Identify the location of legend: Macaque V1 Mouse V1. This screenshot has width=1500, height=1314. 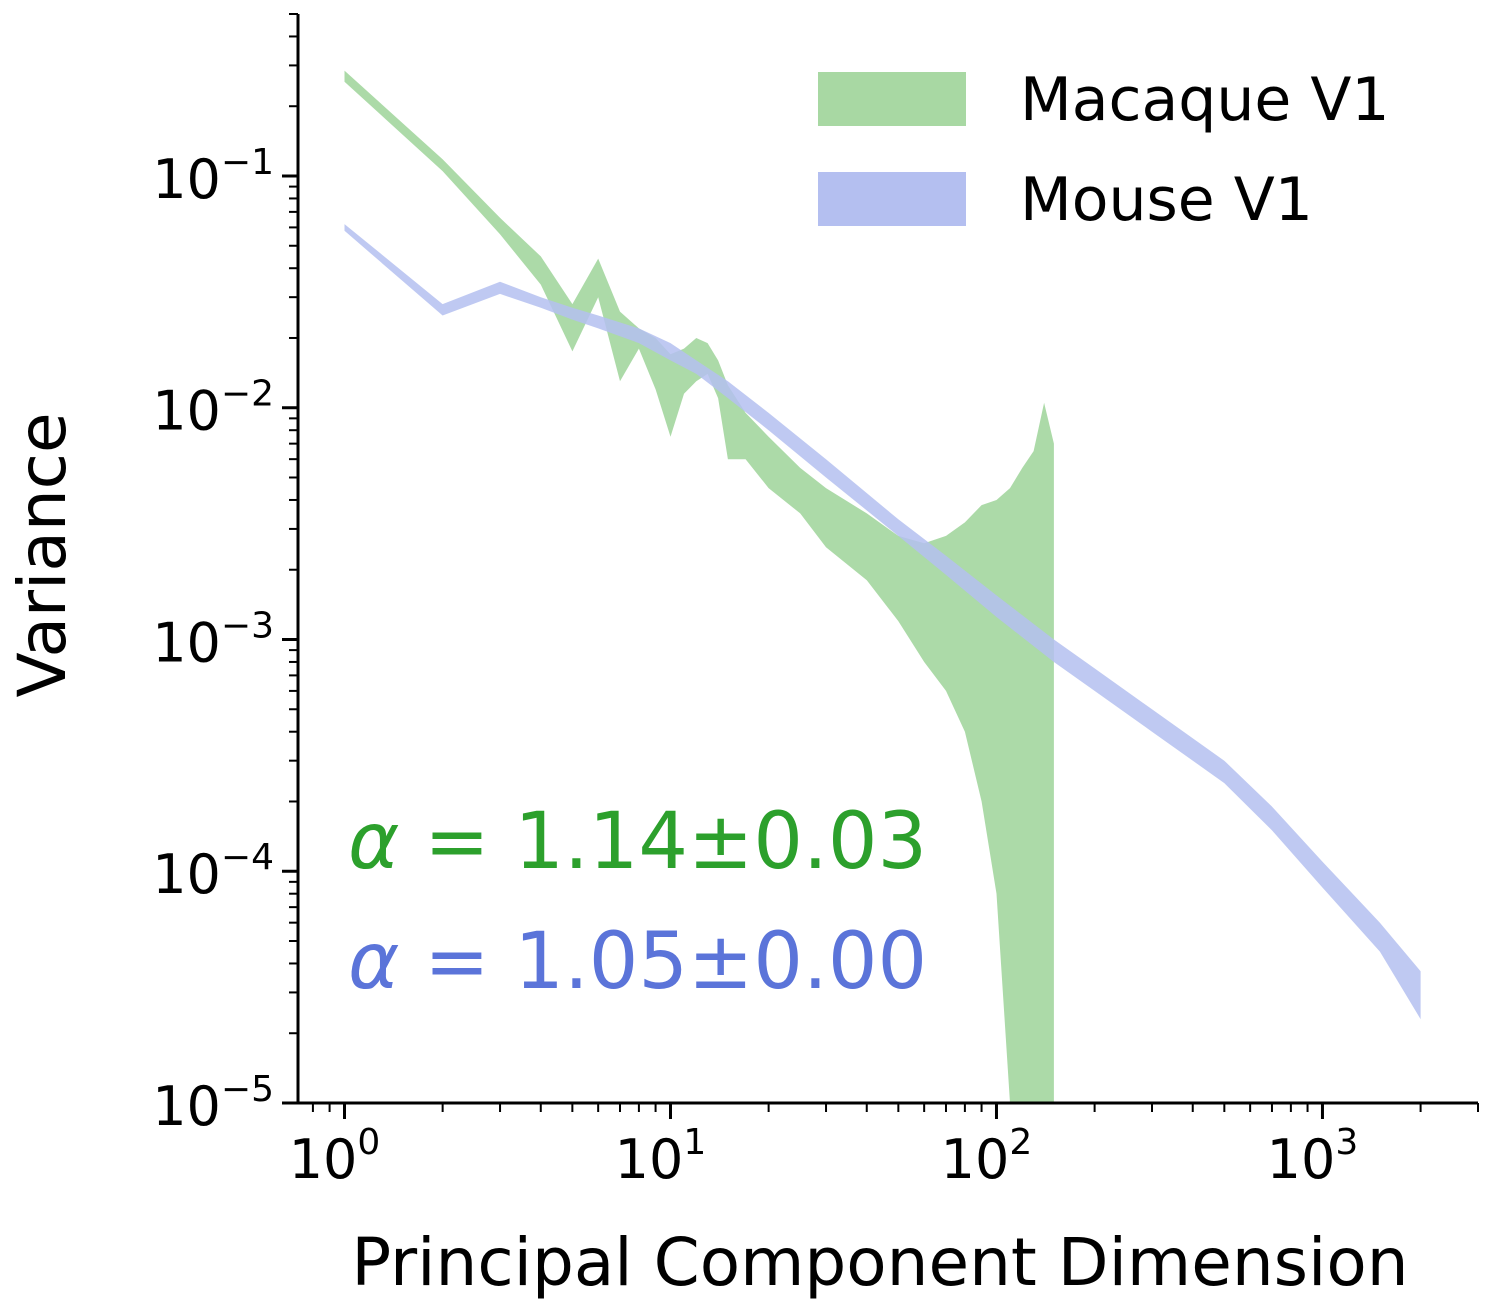
(1104, 150).